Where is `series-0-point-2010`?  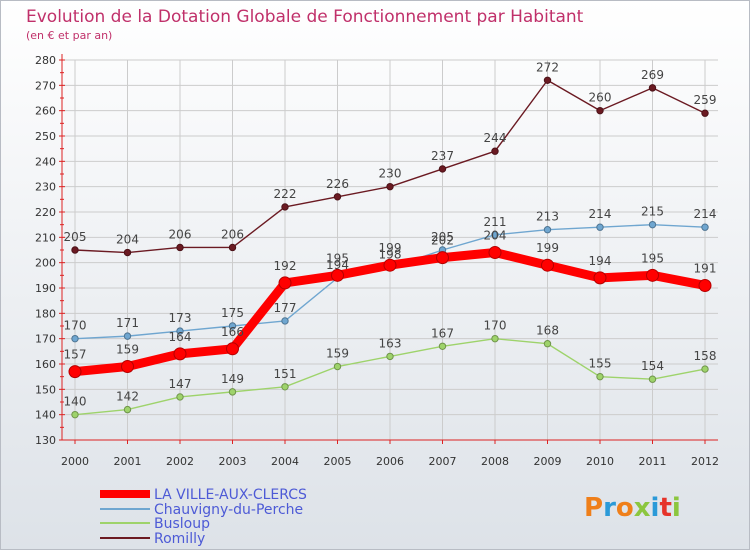
series-0-point-2010 is located at coordinates (600, 110).